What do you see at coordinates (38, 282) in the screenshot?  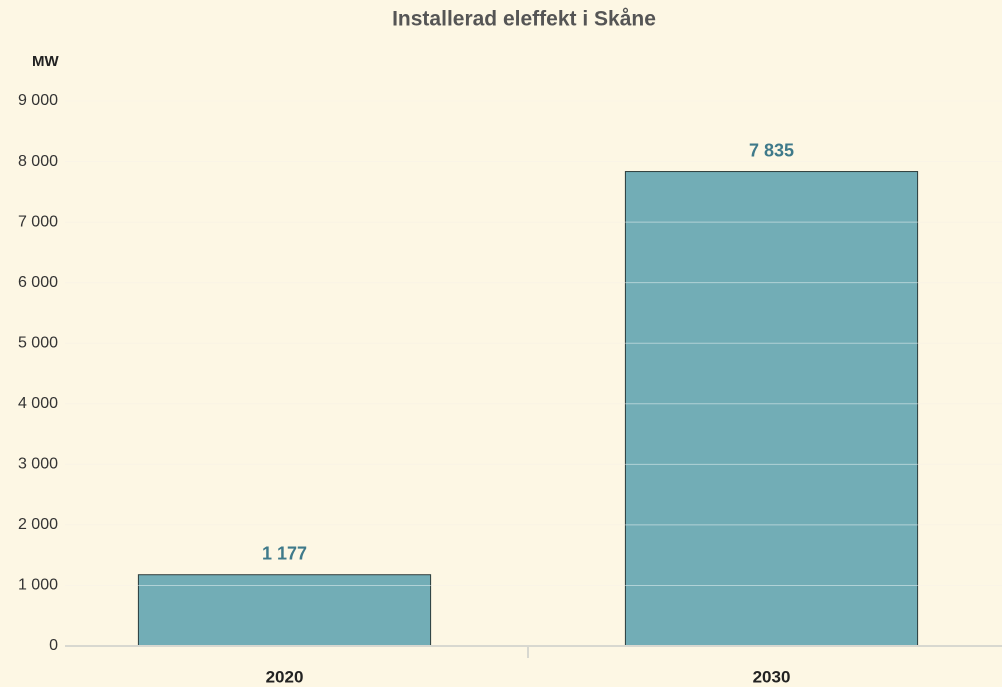 I see `y-tick-label: 6 000` at bounding box center [38, 282].